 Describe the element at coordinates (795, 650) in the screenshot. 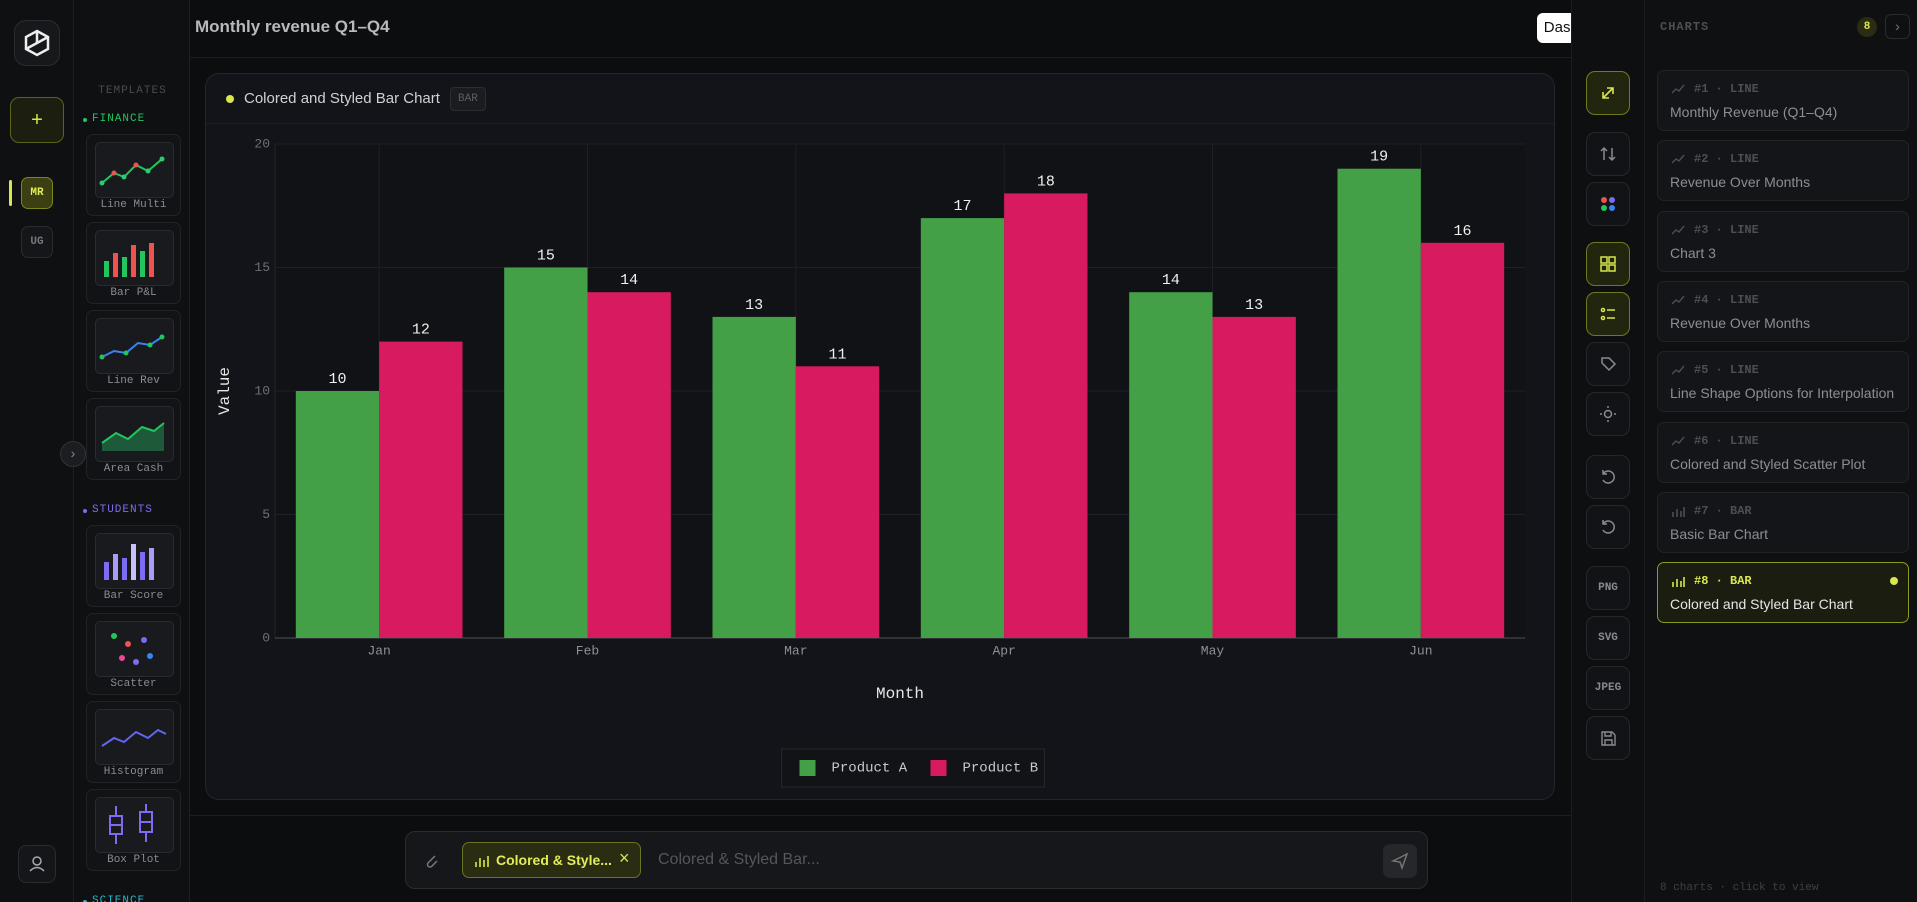

I see `x-tick-label: Mar` at that location.